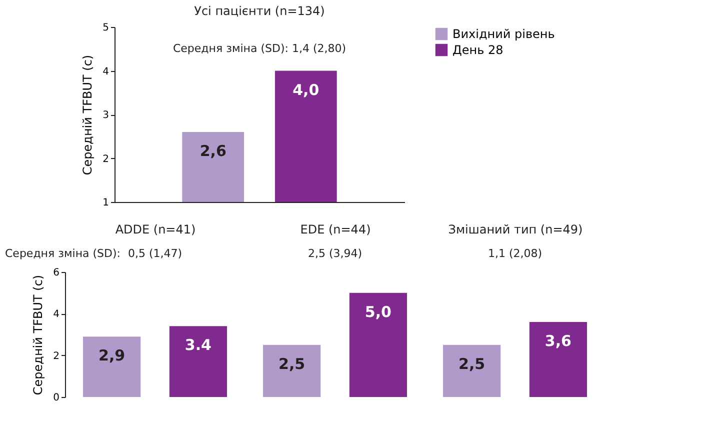 This screenshot has width=724, height=446. What do you see at coordinates (56, 398) in the screenshot?
I see `y-tick-label: 0` at bounding box center [56, 398].